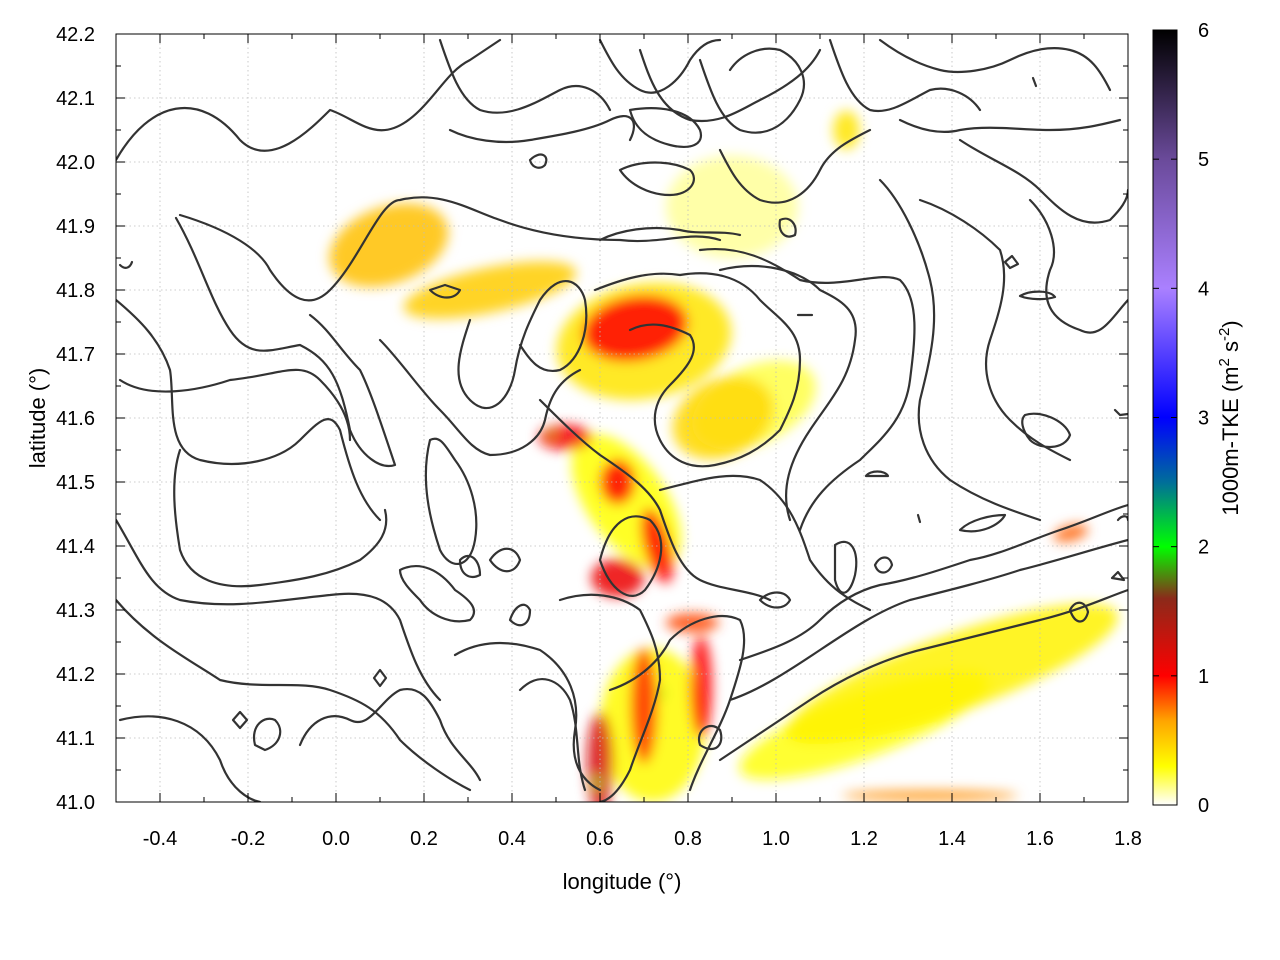  I want to click on colorbar-tick-label: 5, so click(1203, 160).